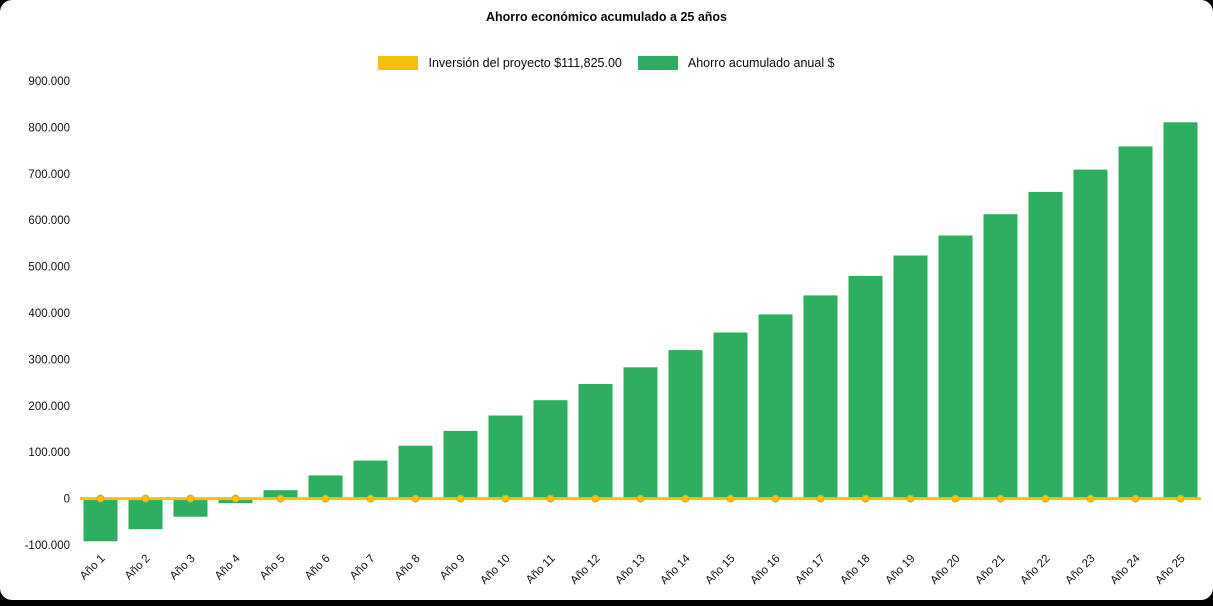  Describe the element at coordinates (47, 546) in the screenshot. I see `y-tick-label: -100.000` at that location.